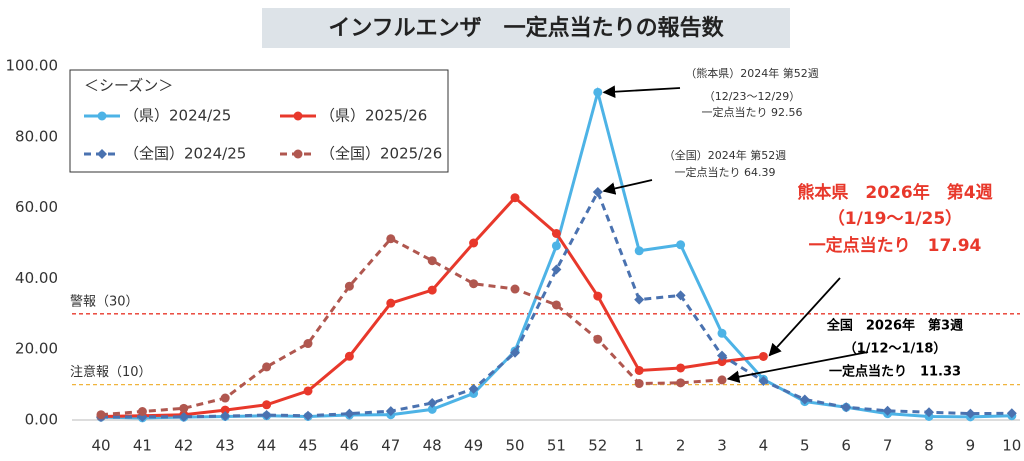 The height and width of the screenshot is (461, 1024). I want to click on x-tick-label: 47, so click(390, 446).